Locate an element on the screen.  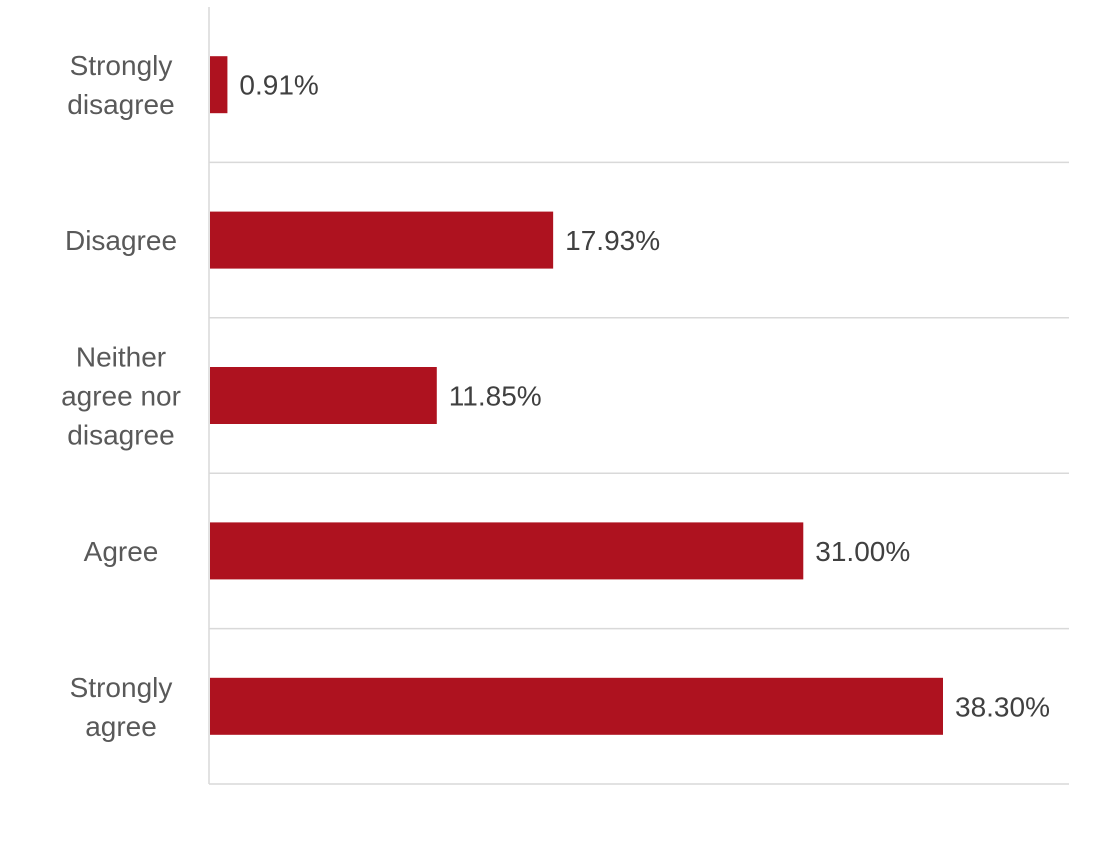
data-label: 31.00% is located at coordinates (862, 551).